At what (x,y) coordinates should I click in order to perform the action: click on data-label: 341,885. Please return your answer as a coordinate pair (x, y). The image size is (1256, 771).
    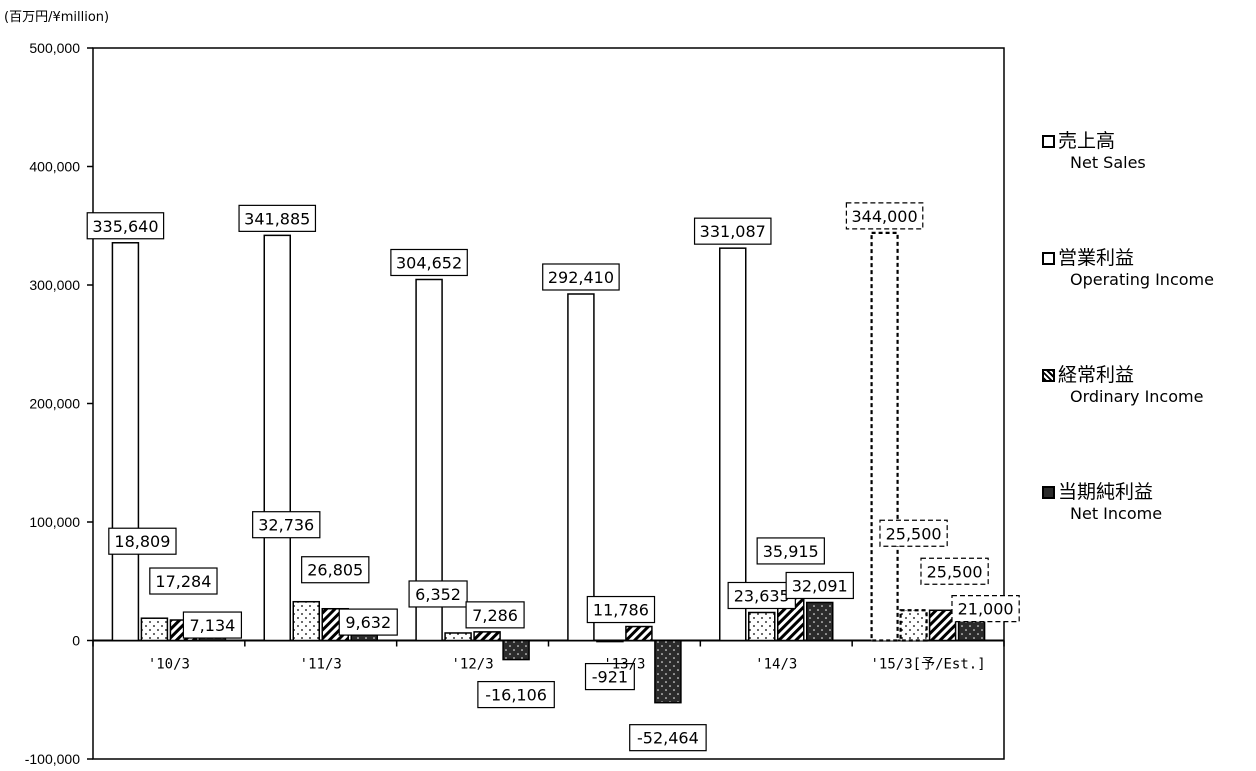
    Looking at the image, I should click on (277, 218).